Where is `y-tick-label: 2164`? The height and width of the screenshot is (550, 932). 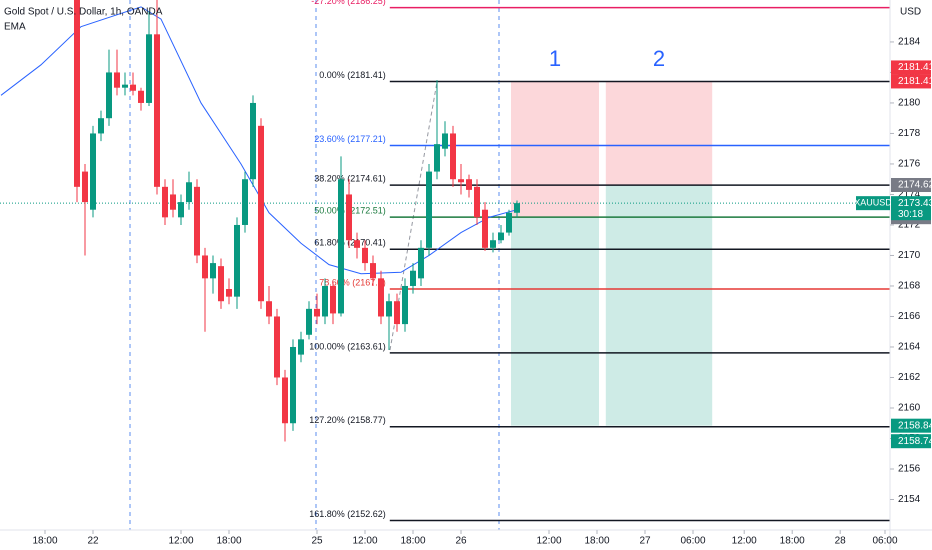 y-tick-label: 2164 is located at coordinates (909, 347).